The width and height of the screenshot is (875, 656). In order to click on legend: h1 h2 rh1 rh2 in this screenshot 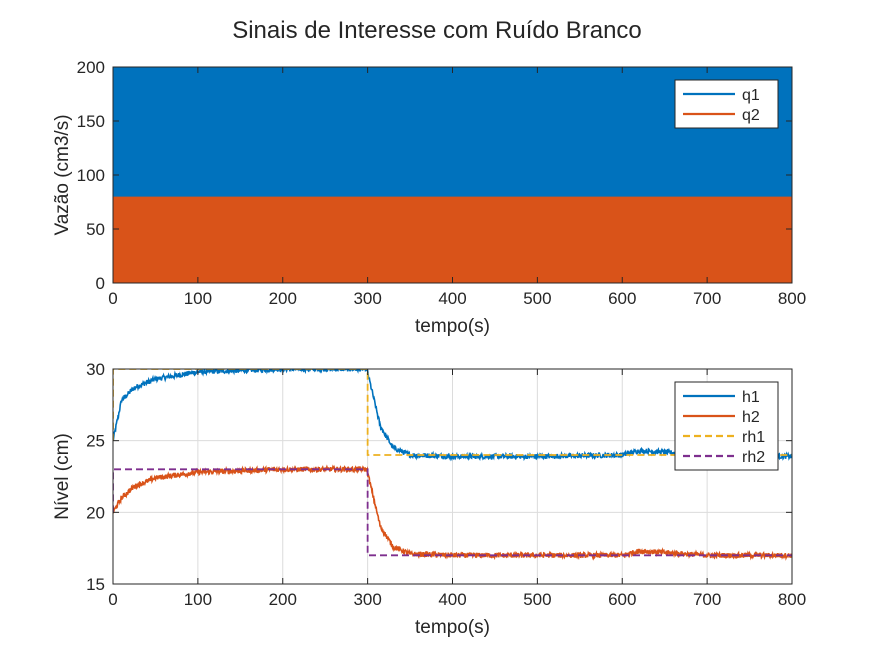, I will do `click(726, 426)`.